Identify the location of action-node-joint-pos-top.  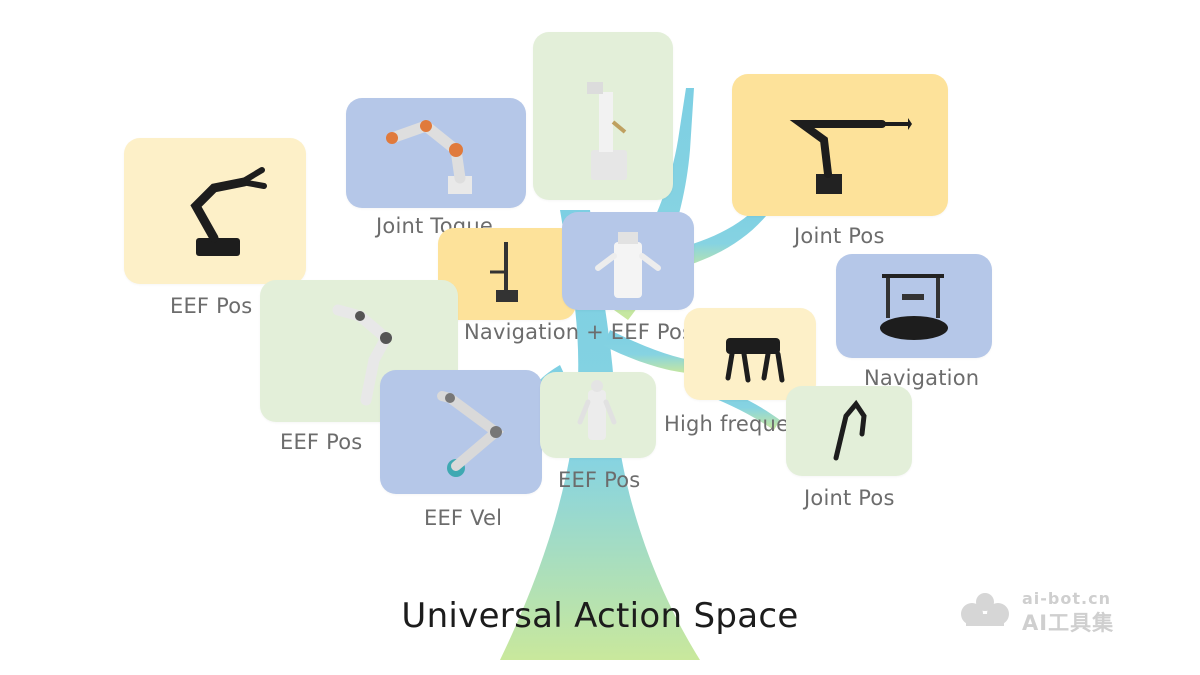
(840, 145).